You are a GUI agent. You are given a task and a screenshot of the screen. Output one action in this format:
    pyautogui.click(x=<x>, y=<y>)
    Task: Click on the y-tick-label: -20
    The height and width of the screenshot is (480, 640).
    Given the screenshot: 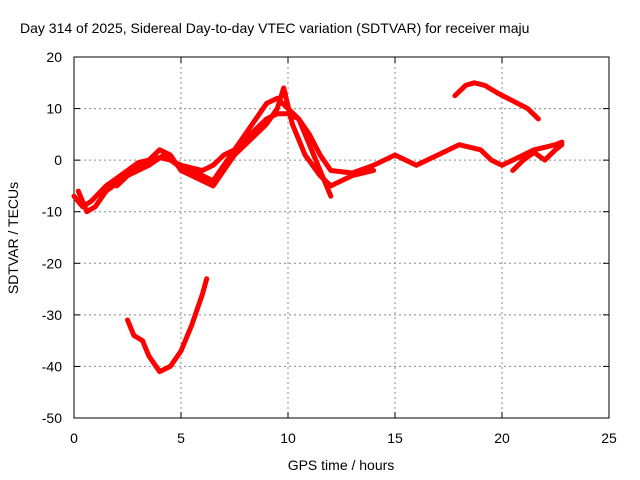 What is the action you would take?
    pyautogui.click(x=52, y=263)
    